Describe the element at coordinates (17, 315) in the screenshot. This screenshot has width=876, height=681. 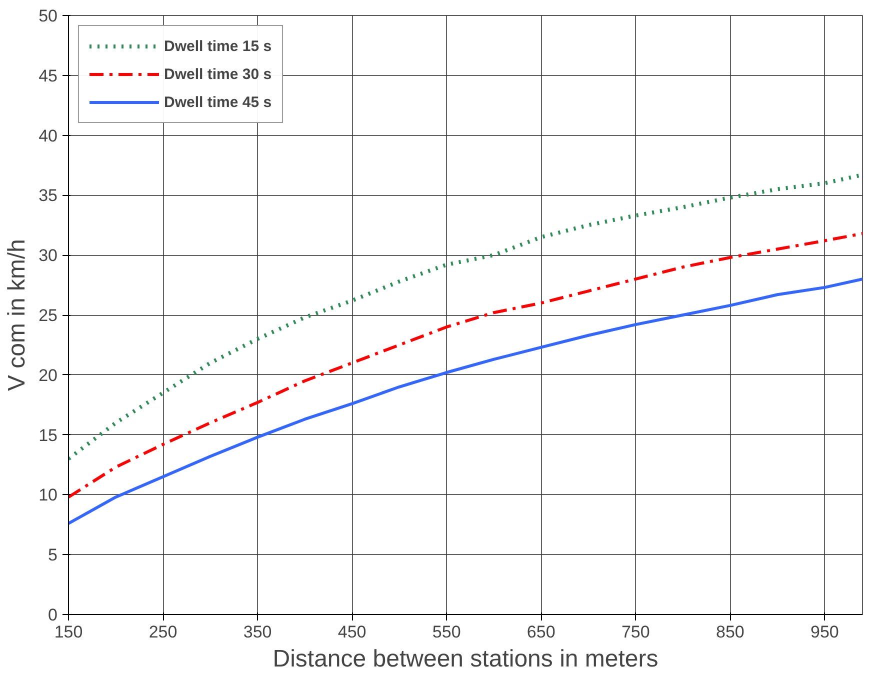
I see `y-axis-title: V com in km/h` at that location.